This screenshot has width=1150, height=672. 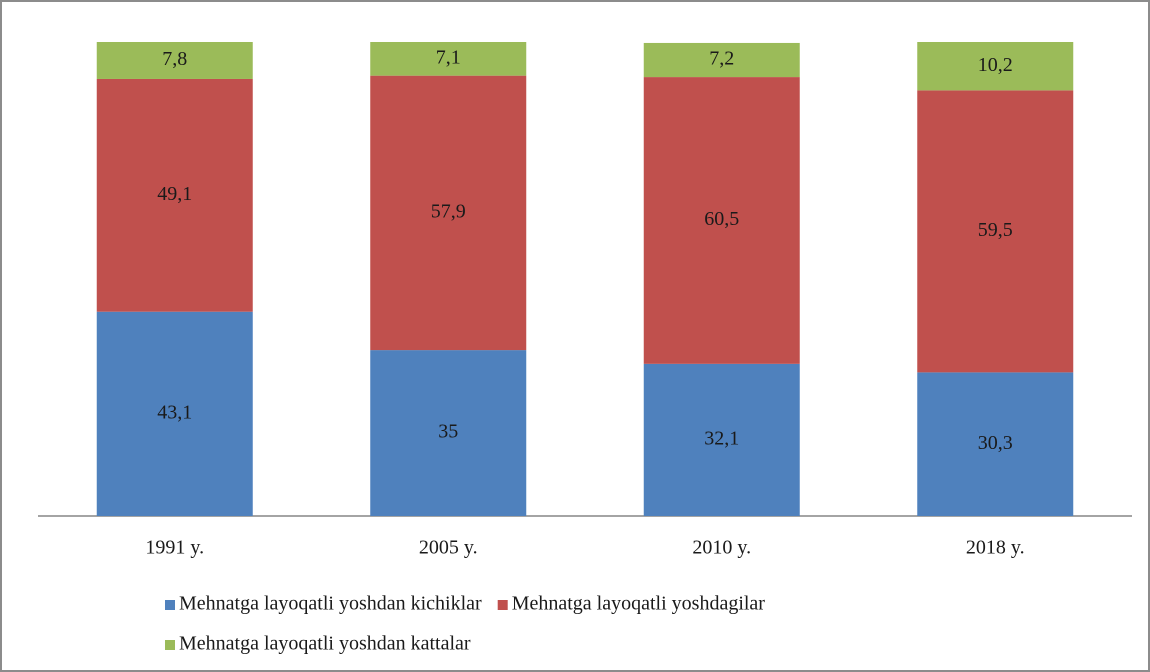 I want to click on data-label: 43,1, so click(x=174, y=412).